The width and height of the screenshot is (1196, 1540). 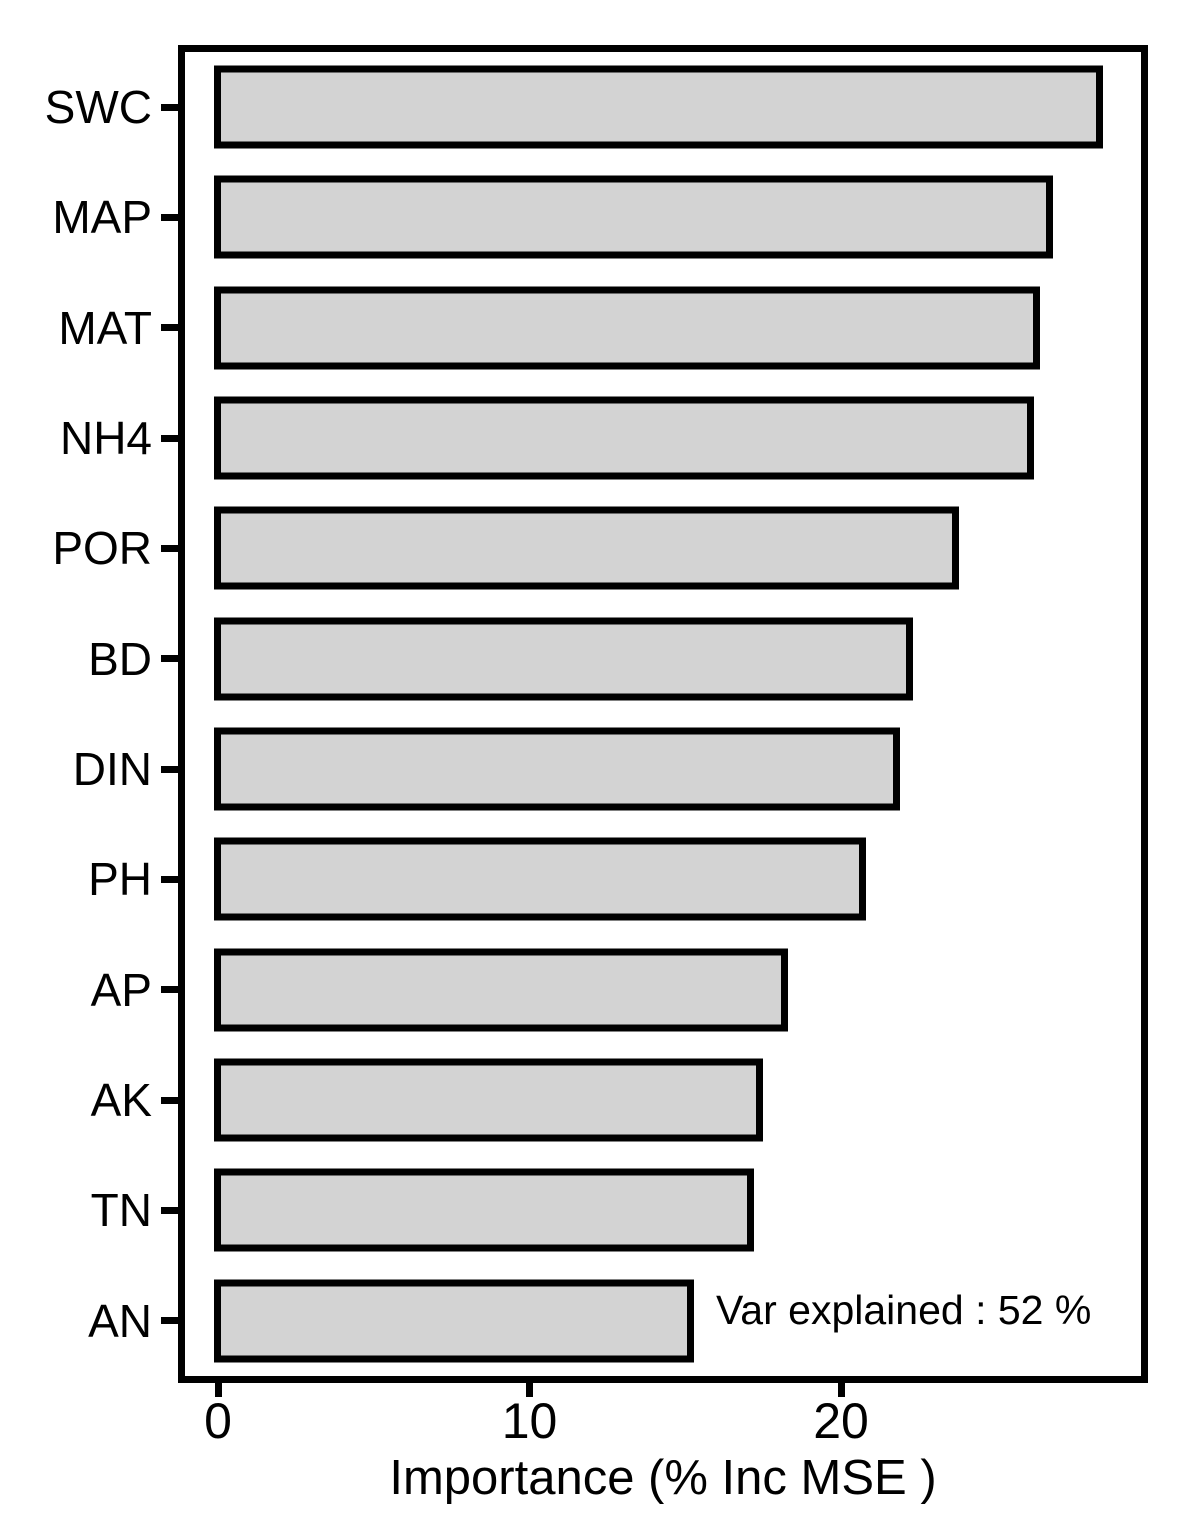 What do you see at coordinates (218, 1421) in the screenshot?
I see `x-tick-label: 0` at bounding box center [218, 1421].